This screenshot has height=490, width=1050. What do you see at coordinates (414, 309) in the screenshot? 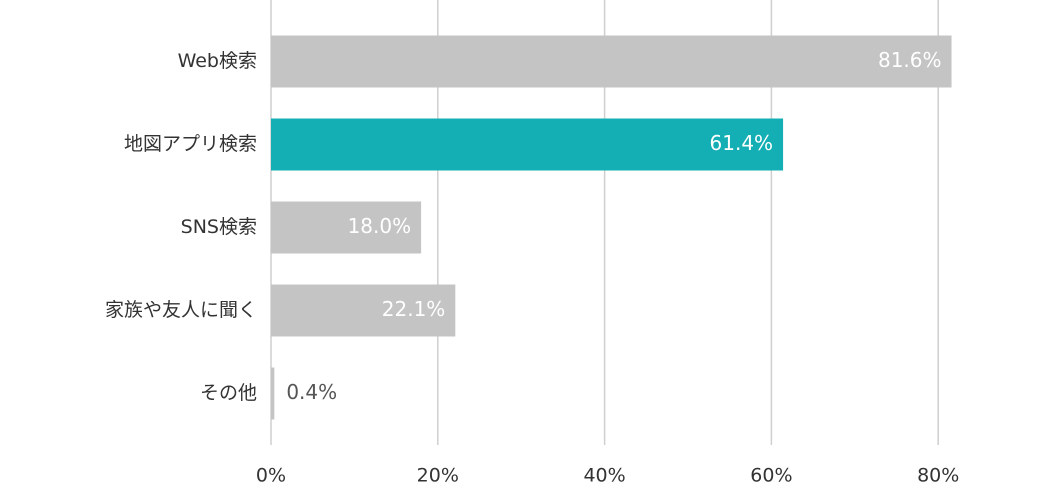
I see `value-label: 22.1%` at bounding box center [414, 309].